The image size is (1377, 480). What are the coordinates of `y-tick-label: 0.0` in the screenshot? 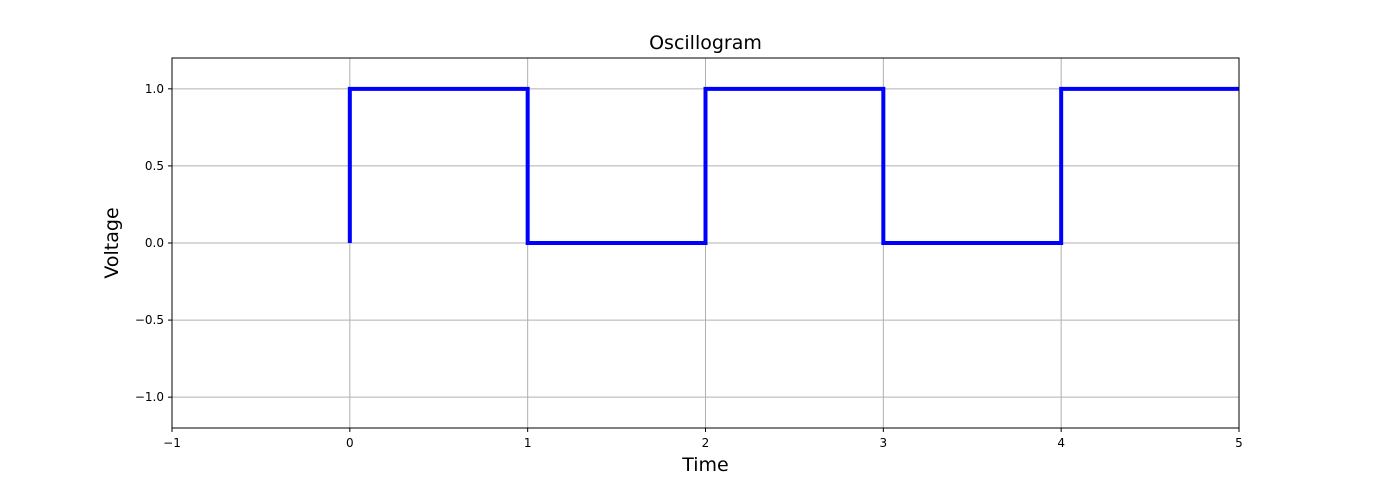 It's located at (154, 243).